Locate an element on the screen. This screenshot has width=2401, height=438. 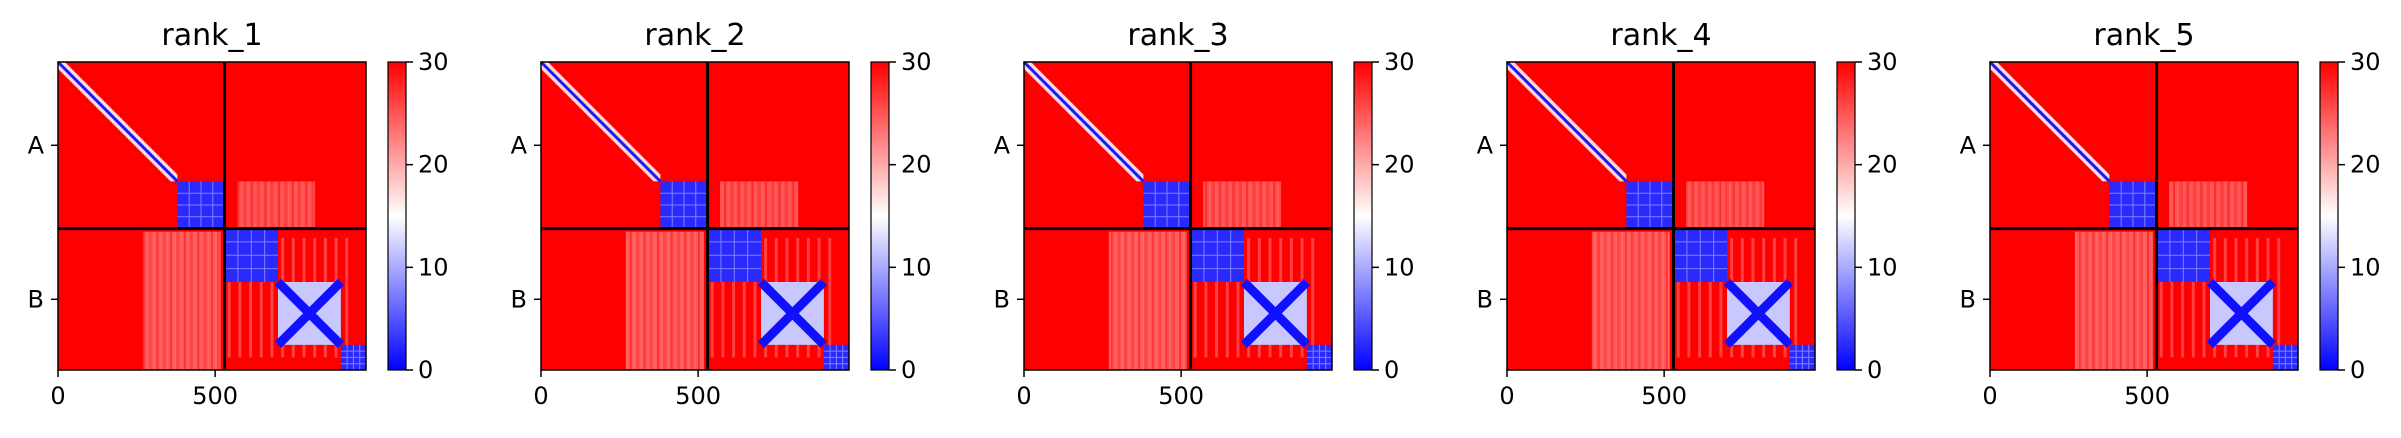
heatmap-frame is located at coordinates (695, 216).